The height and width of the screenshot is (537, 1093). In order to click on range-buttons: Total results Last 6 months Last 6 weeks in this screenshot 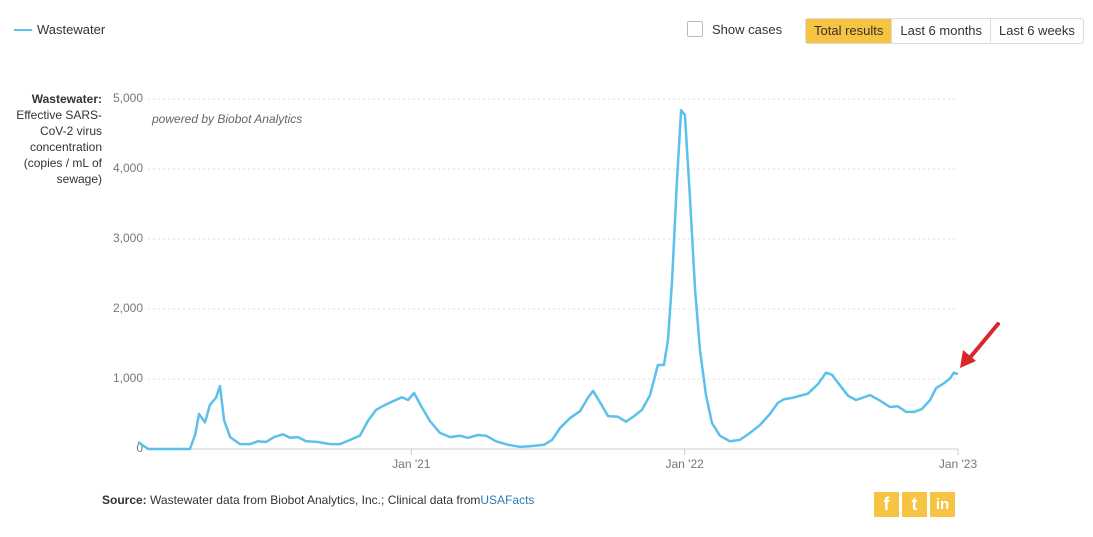, I will do `click(944, 31)`.